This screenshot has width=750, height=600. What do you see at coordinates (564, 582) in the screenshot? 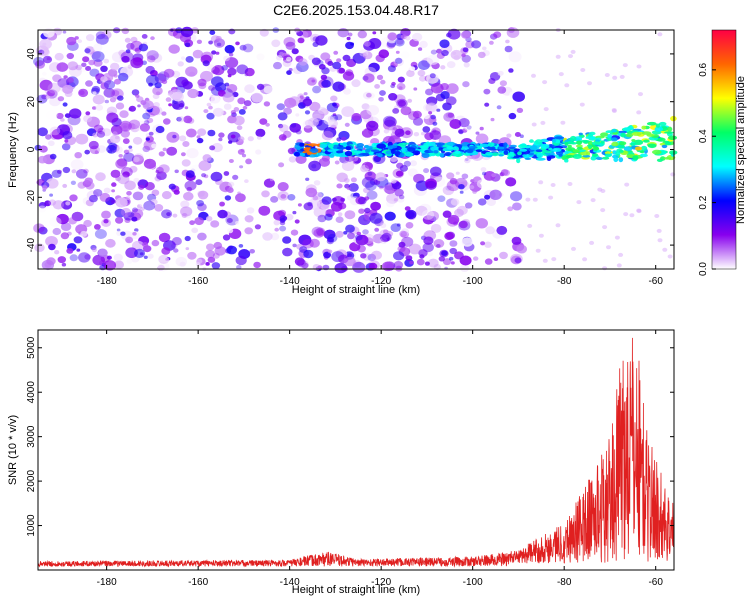
I see `x-tick-label: -80` at bounding box center [564, 582].